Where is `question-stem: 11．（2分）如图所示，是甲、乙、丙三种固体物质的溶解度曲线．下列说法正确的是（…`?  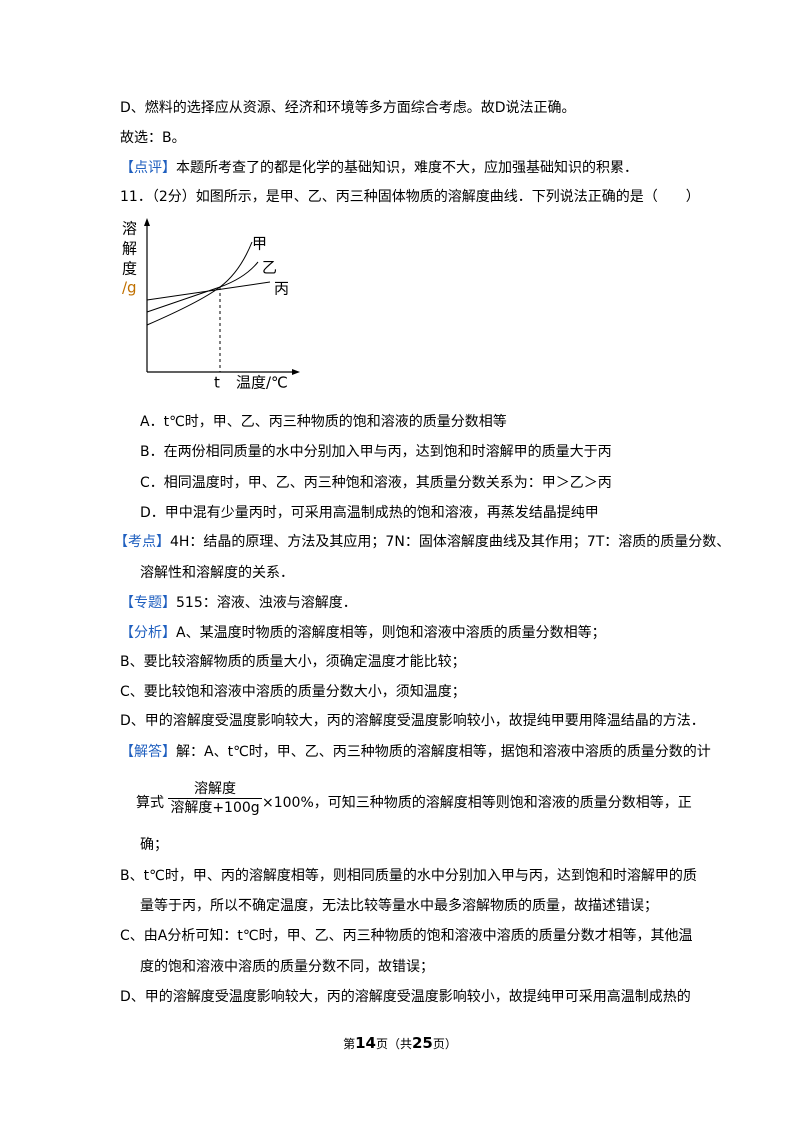
question-stem: 11．（2分）如图所示，是甲、乙、丙三种固体物质的溶解度曲线．下列说法正确的是（… is located at coordinates (410, 197).